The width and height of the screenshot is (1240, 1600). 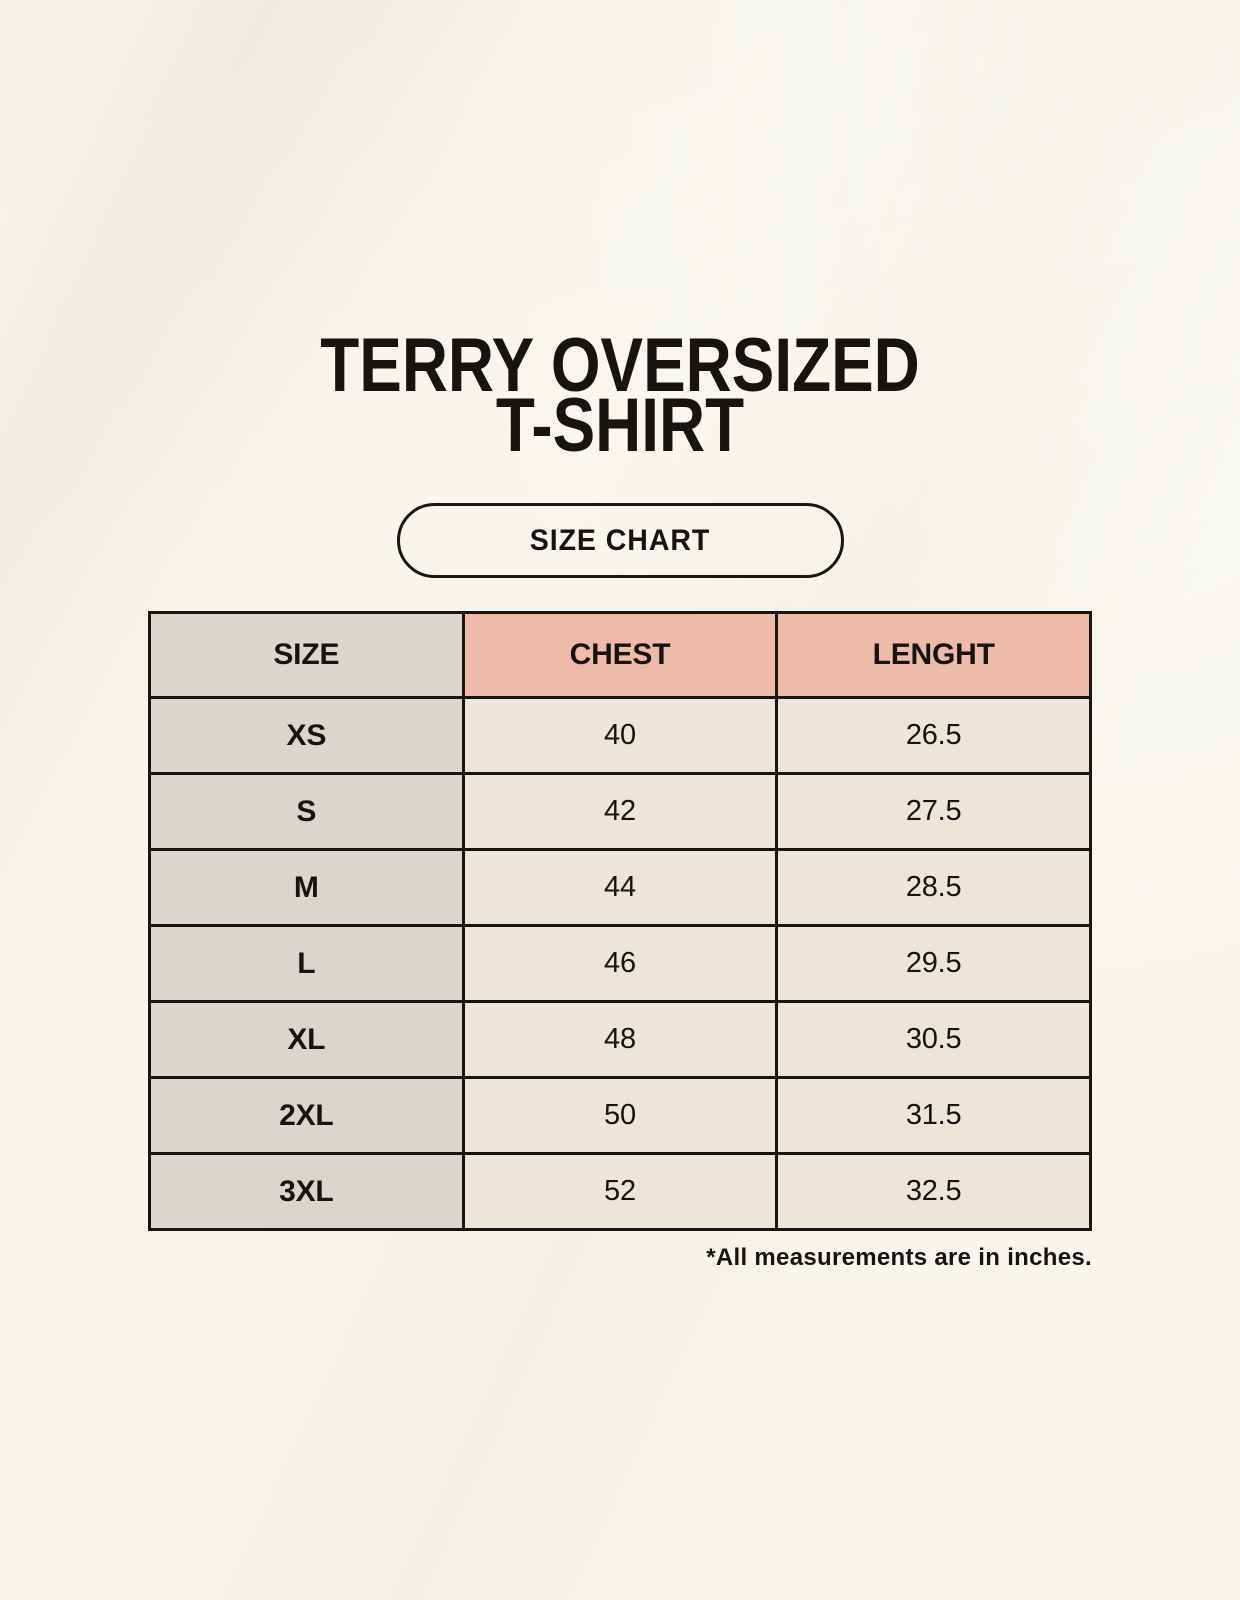 I want to click on table-row: 2XL 50 31.5, so click(x=620, y=1115).